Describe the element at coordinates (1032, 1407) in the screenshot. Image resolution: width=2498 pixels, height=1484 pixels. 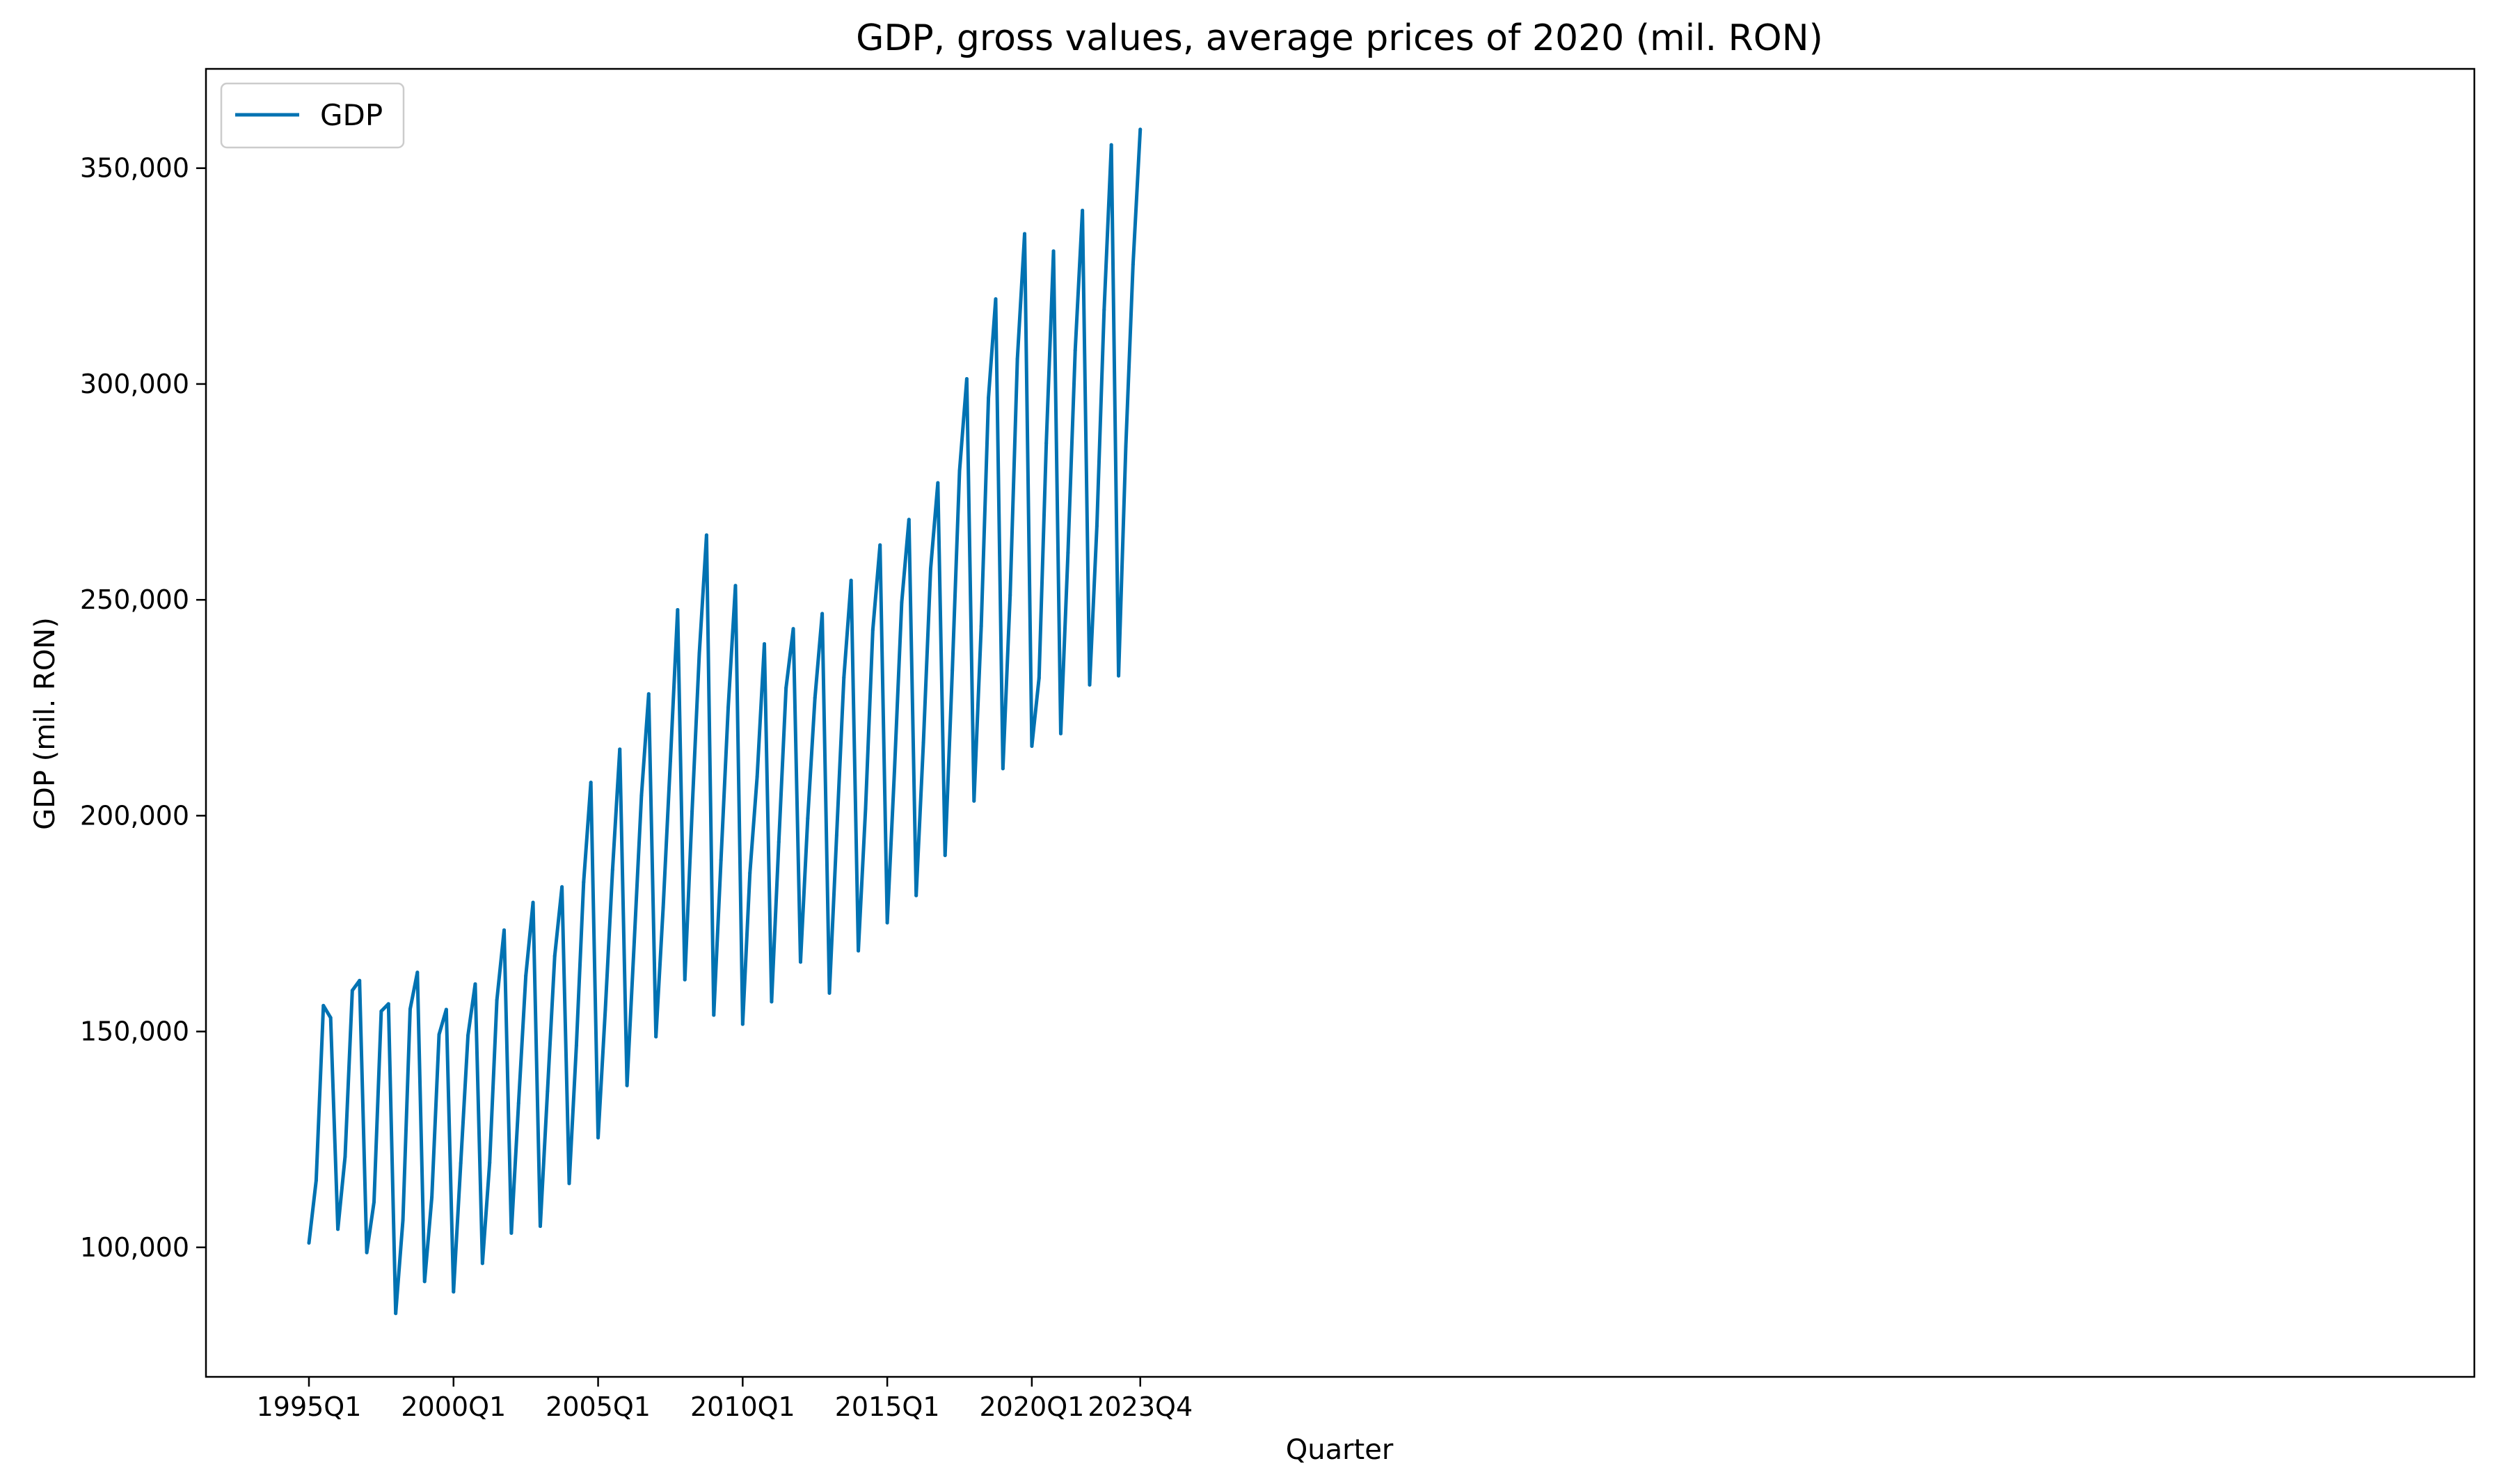
I see `x-tick-label: 2020Q1` at that location.